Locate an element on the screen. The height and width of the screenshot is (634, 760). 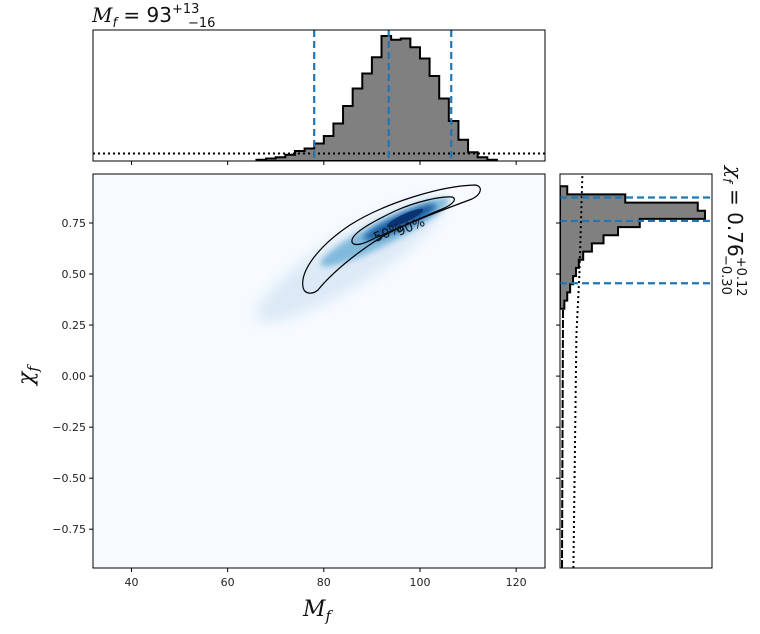
chi-annotation-minus: −0.30 is located at coordinates (725, 275).